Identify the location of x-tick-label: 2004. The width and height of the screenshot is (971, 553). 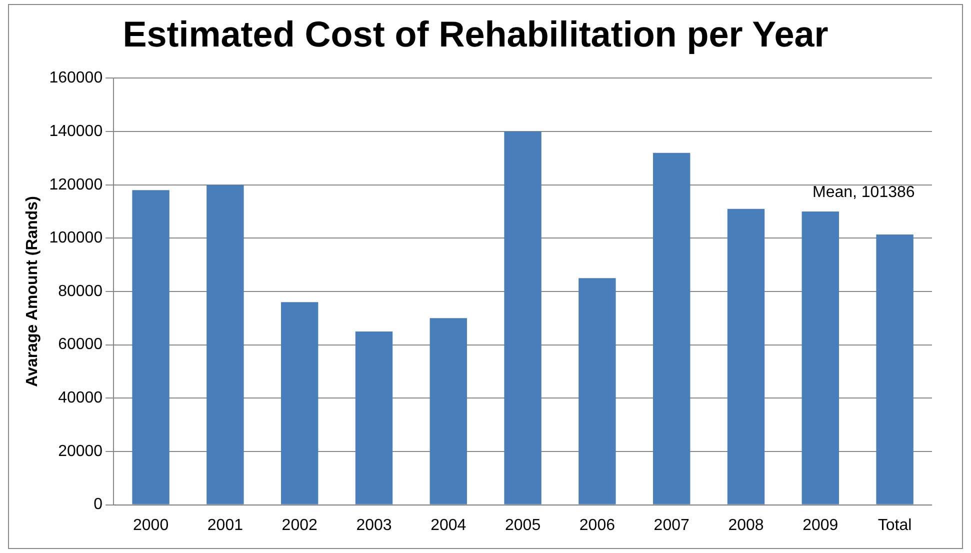
(448, 525).